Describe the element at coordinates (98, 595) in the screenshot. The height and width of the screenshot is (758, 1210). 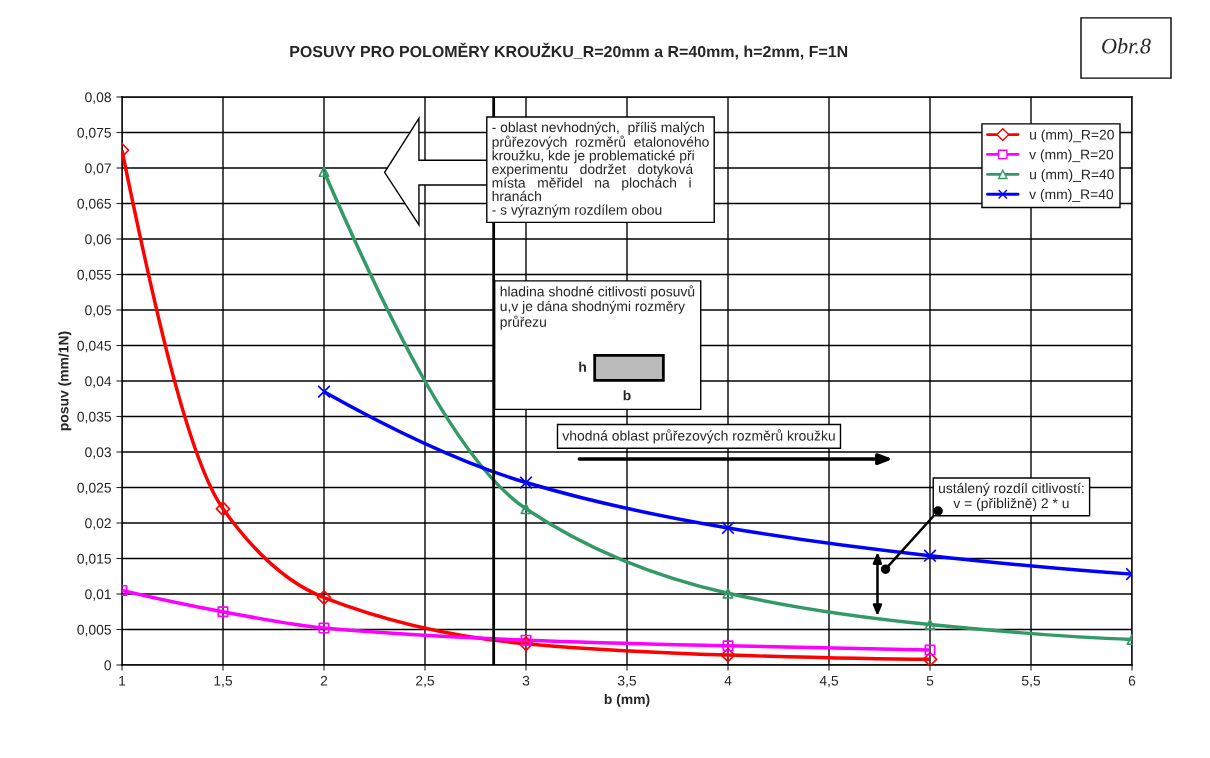
I see `y-tick-label: 0,01` at that location.